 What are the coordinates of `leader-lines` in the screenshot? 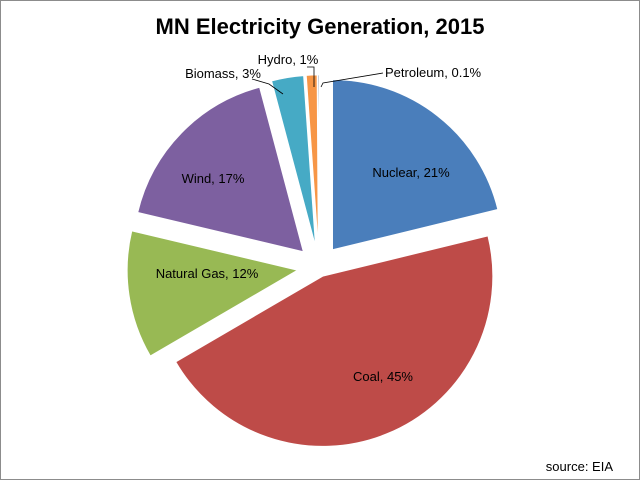 It's located at (317, 80).